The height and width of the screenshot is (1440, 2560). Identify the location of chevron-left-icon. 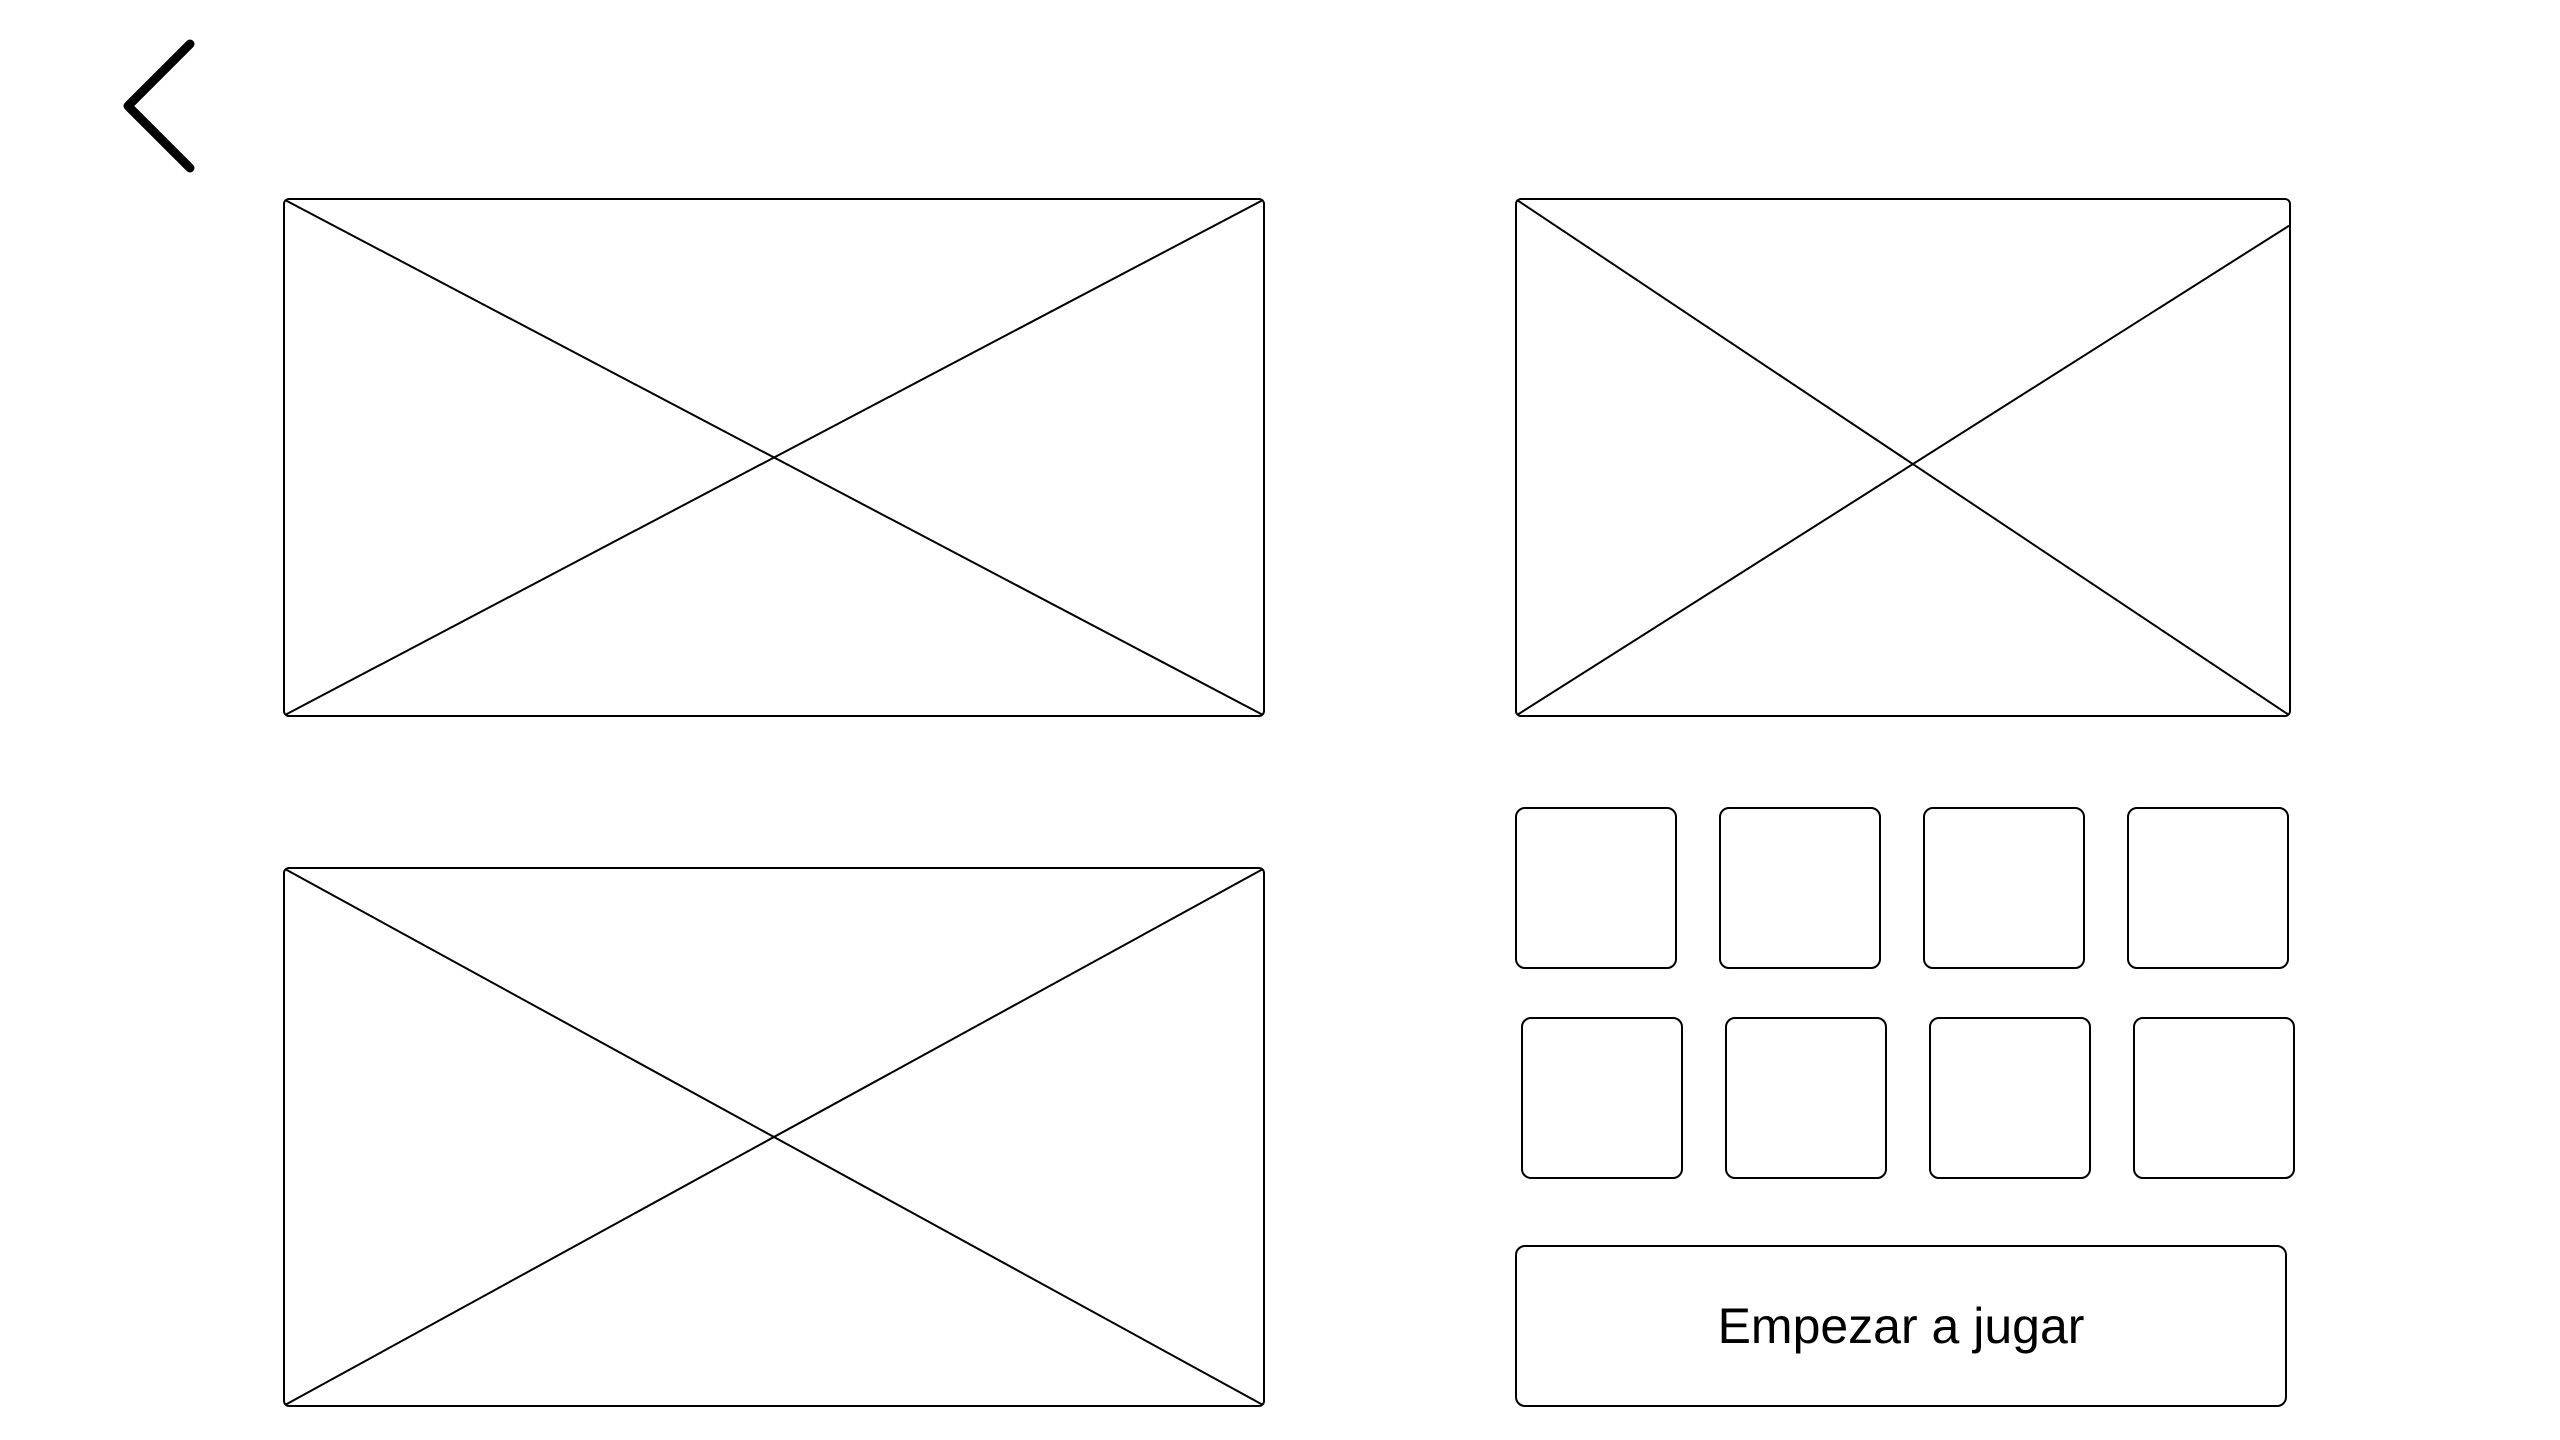
(159, 106).